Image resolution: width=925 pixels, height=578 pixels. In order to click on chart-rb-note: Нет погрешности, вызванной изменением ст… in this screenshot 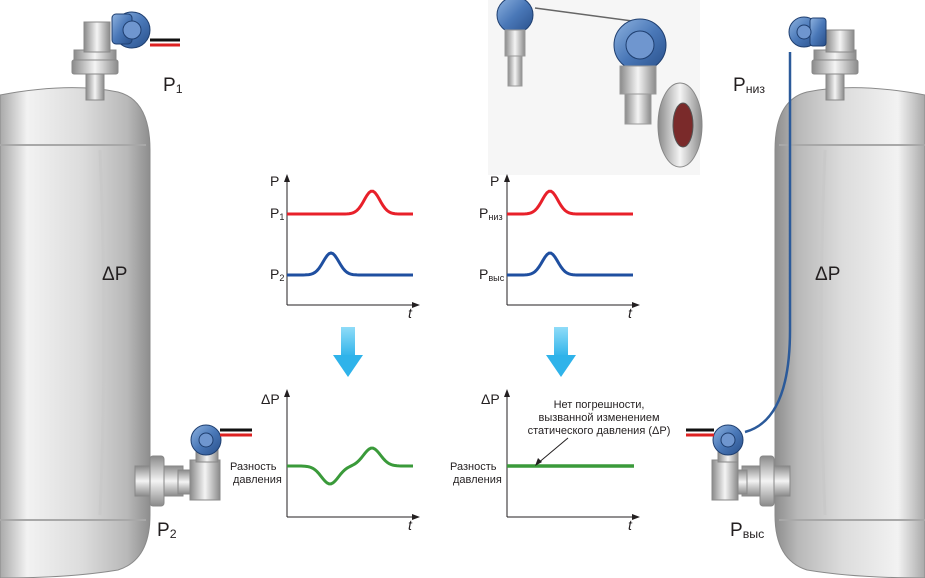, I will do `click(599, 418)`.